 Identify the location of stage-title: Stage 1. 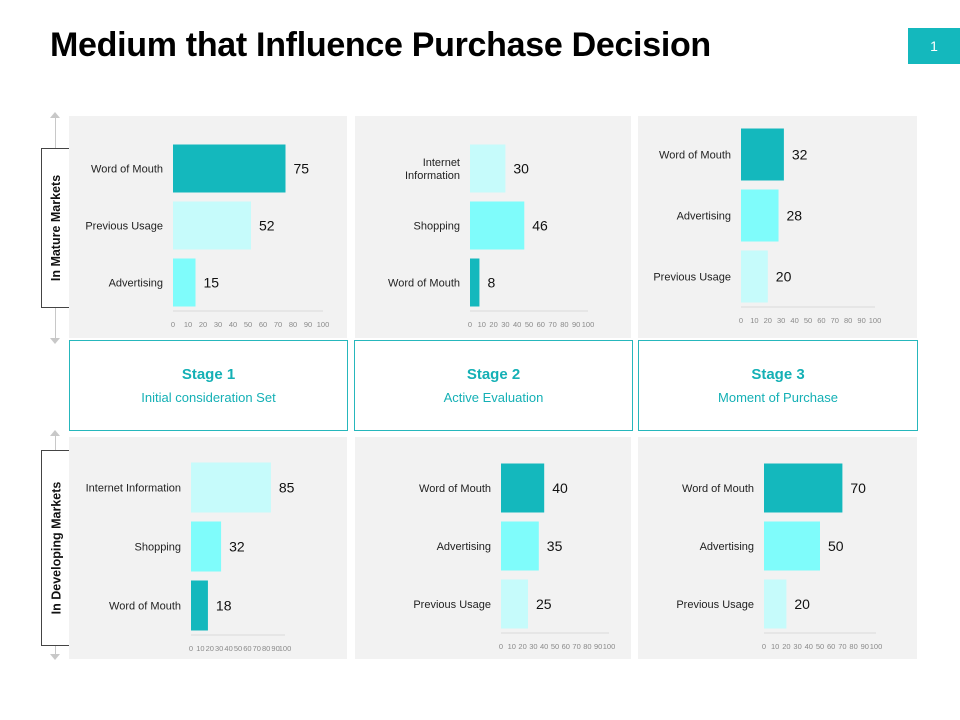
(208, 374).